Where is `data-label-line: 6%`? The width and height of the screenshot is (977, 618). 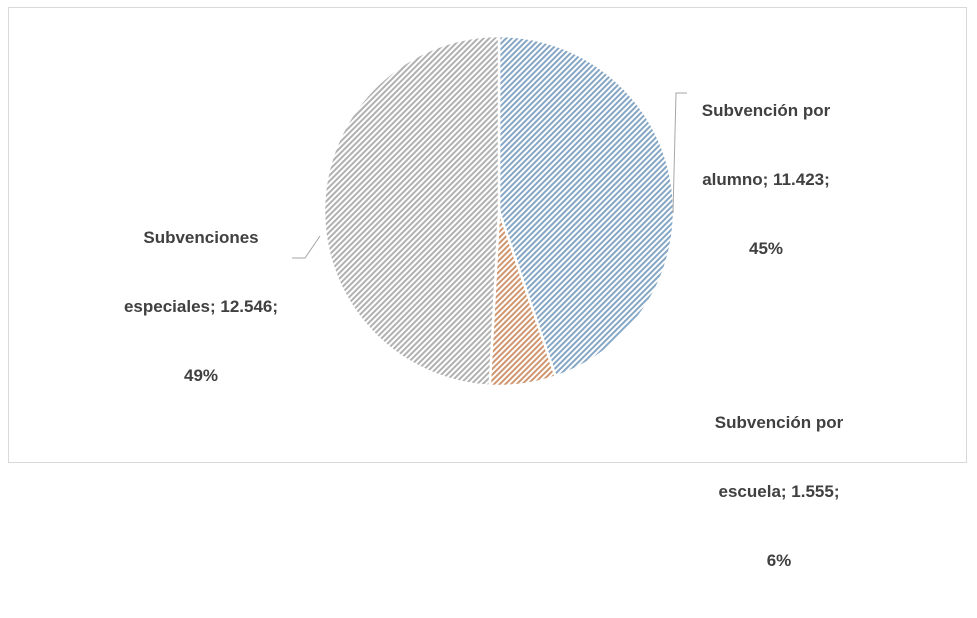
data-label-line: 6% is located at coordinates (779, 560).